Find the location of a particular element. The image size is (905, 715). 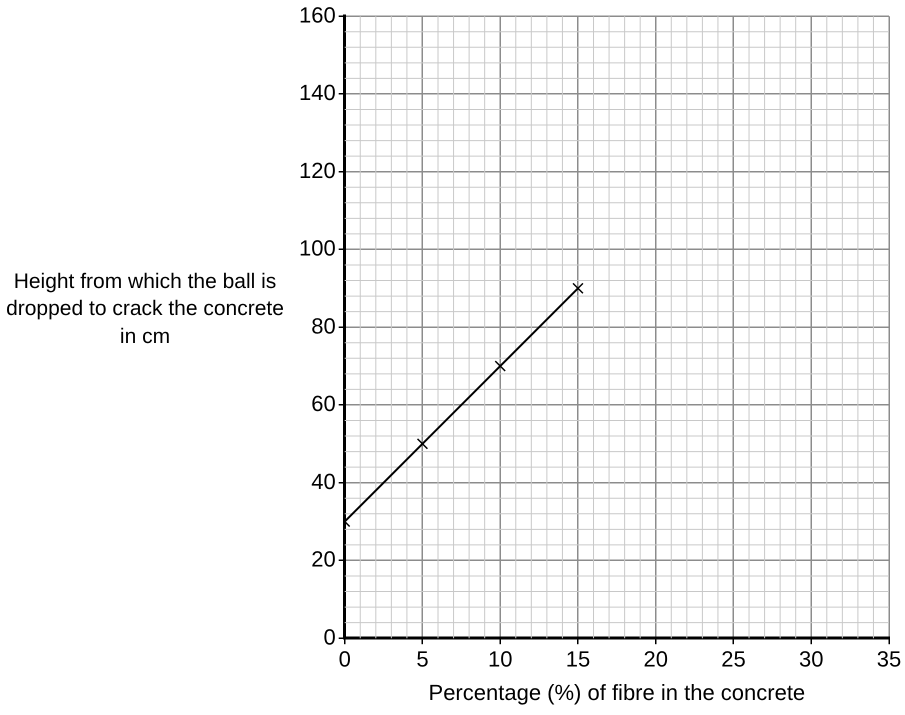

y-axis-title: Height from which the ball is dropped to crack the concrete in cm is located at coordinates (145, 309).